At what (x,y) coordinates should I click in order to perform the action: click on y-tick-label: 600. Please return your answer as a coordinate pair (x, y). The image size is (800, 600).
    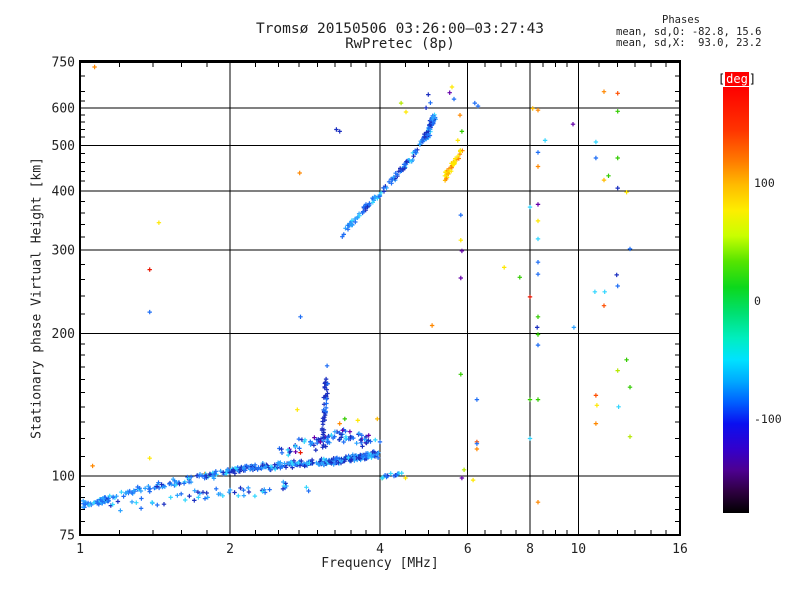
    Looking at the image, I should click on (63, 108).